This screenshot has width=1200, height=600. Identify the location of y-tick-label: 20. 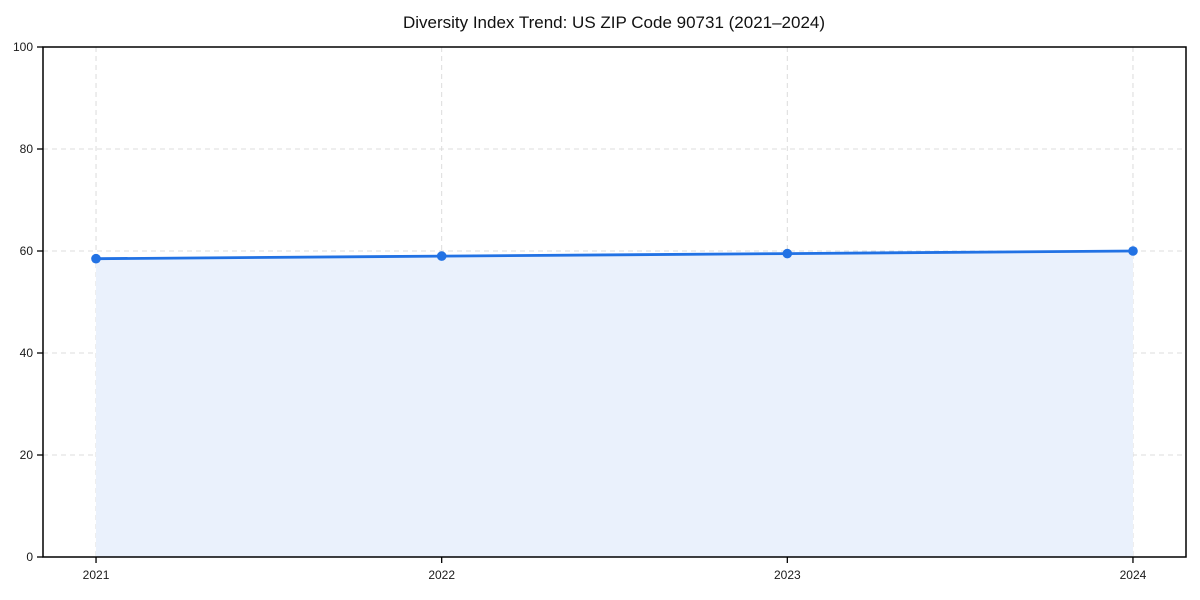
(27, 455).